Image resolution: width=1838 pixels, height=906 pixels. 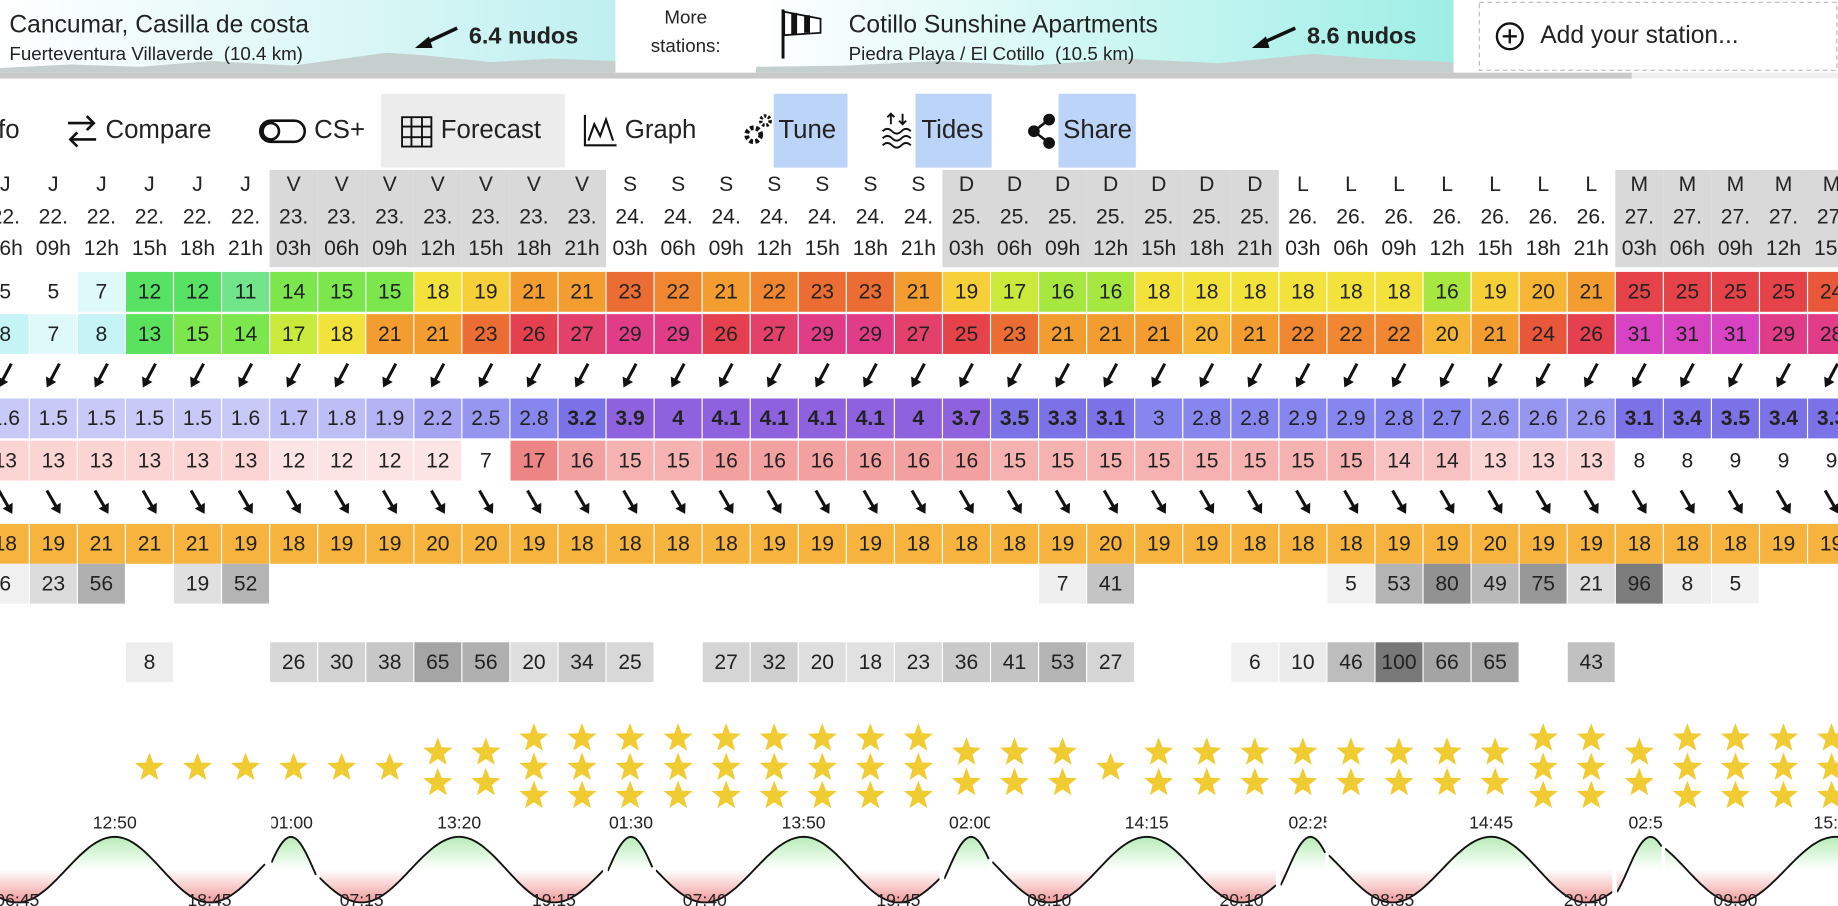 I want to click on cell-value: 1.5, so click(x=101, y=418).